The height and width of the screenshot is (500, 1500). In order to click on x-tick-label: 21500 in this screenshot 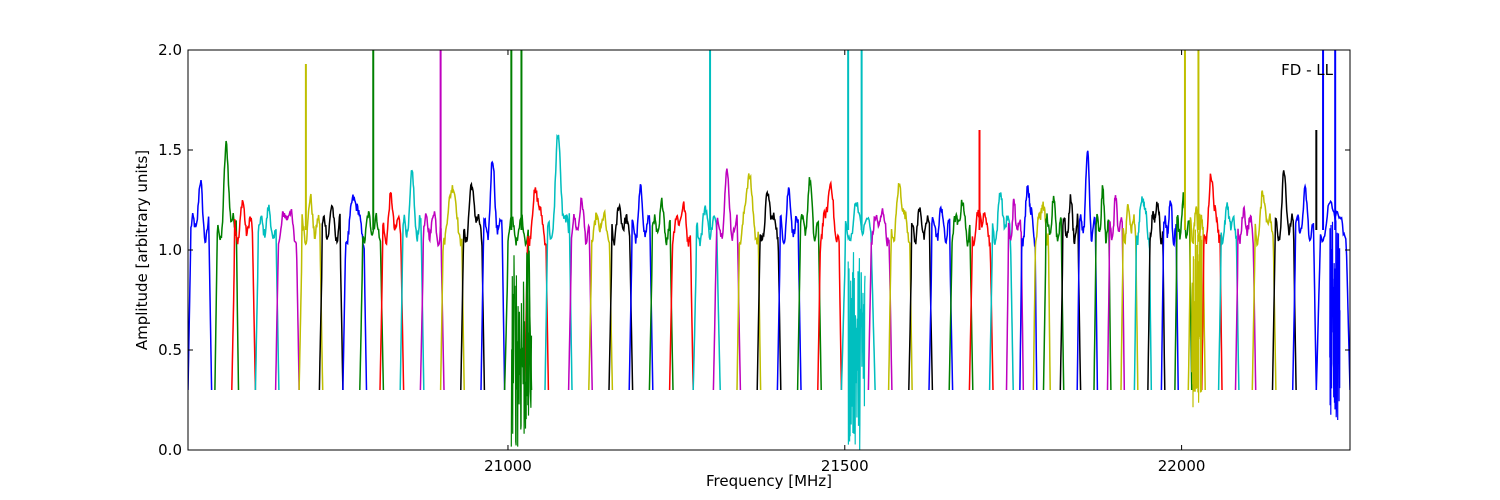, I will do `click(845, 466)`.